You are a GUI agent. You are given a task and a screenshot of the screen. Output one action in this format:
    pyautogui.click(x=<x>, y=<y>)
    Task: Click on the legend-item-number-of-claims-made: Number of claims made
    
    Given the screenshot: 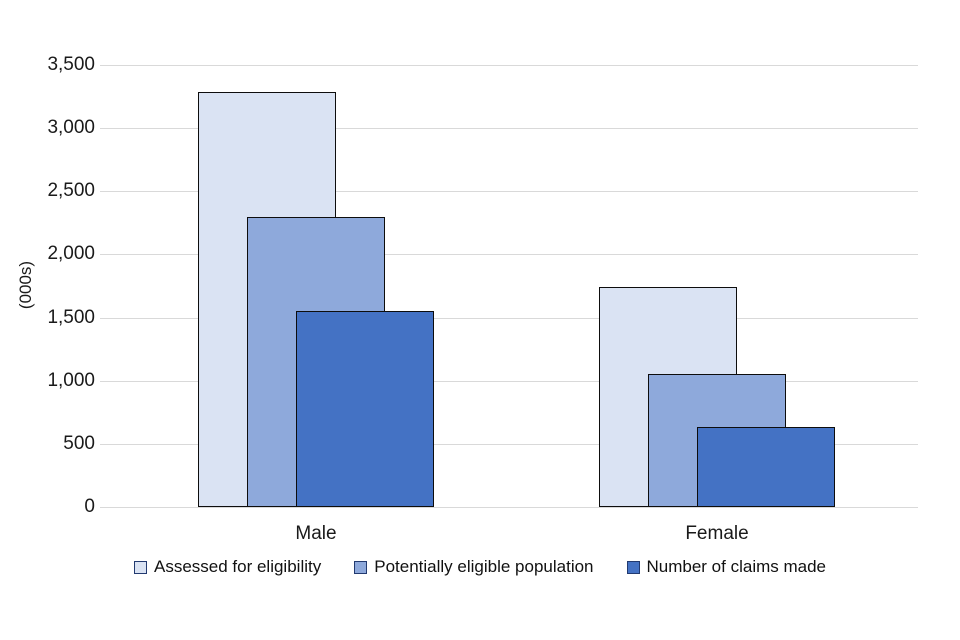 What is the action you would take?
    pyautogui.click(x=726, y=567)
    